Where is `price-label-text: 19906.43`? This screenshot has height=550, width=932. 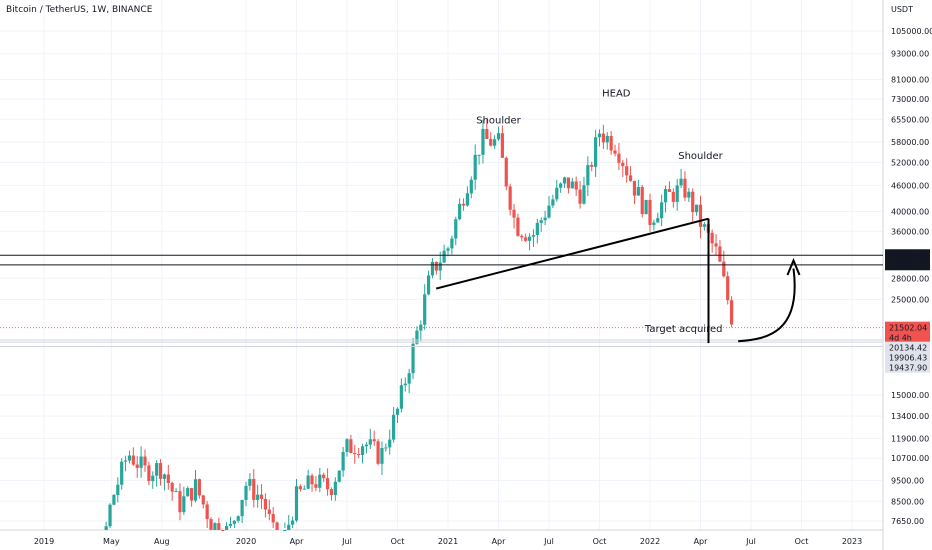 price-label-text: 19906.43 is located at coordinates (908, 358).